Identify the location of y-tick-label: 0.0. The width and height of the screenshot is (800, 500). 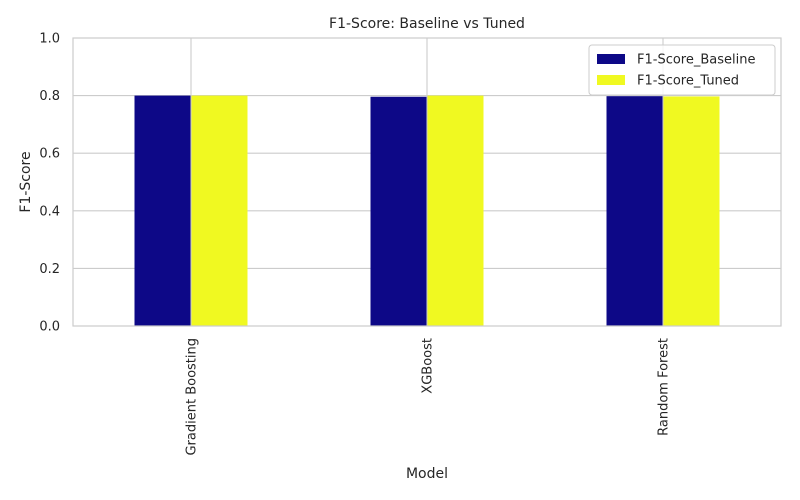
(49, 327).